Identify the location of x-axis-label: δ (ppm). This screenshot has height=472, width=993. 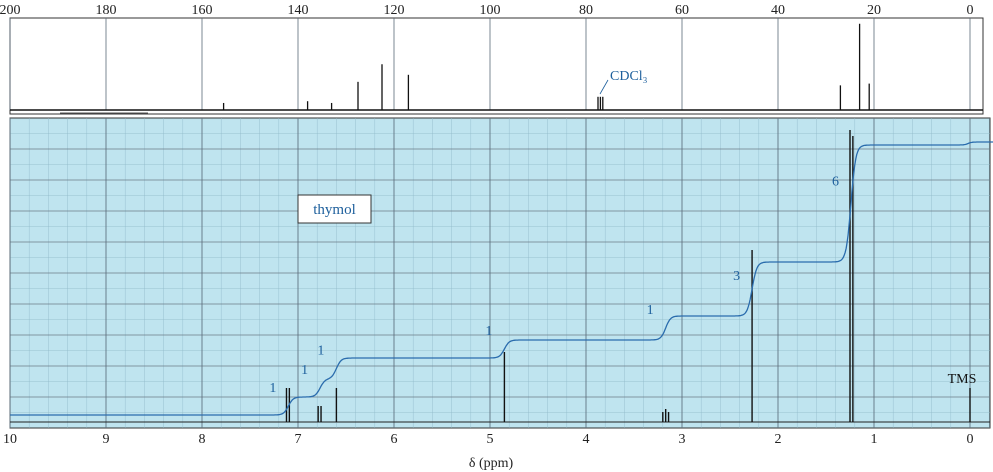
(491, 463).